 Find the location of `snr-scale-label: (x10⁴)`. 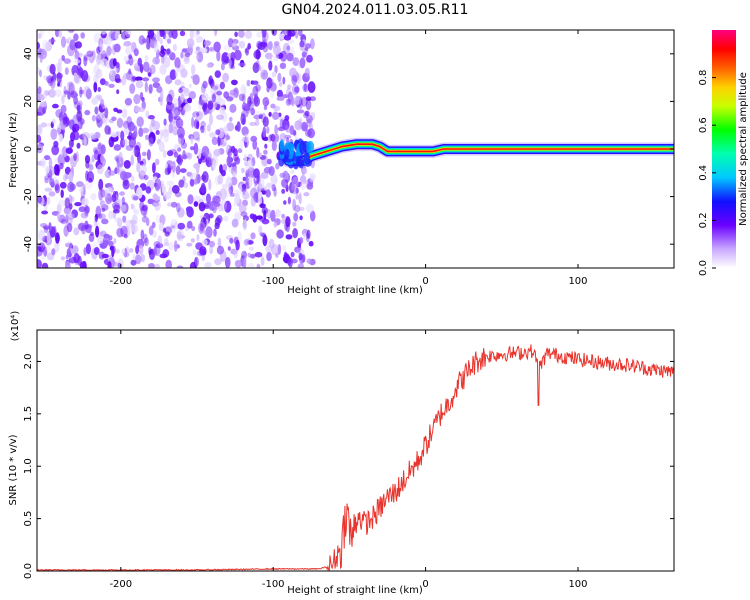

snr-scale-label: (x10⁴) is located at coordinates (15, 326).